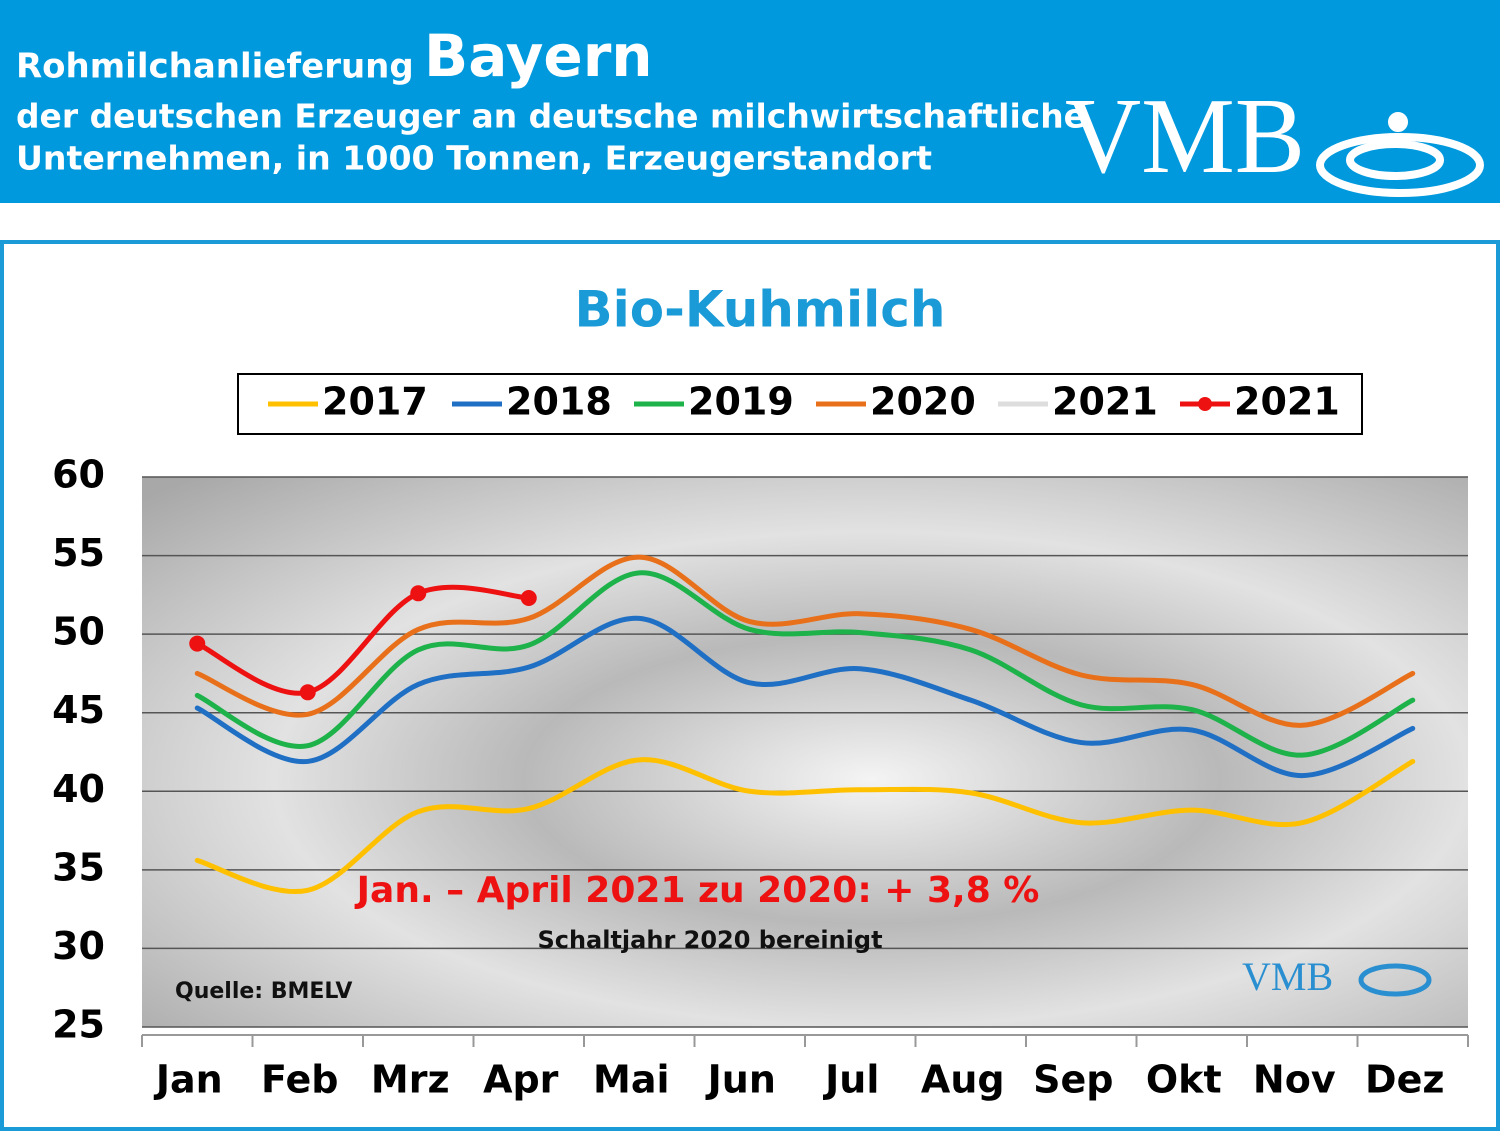 The height and width of the screenshot is (1131, 1500). What do you see at coordinates (188, 1080) in the screenshot?
I see `x-tick-label: Jan` at bounding box center [188, 1080].